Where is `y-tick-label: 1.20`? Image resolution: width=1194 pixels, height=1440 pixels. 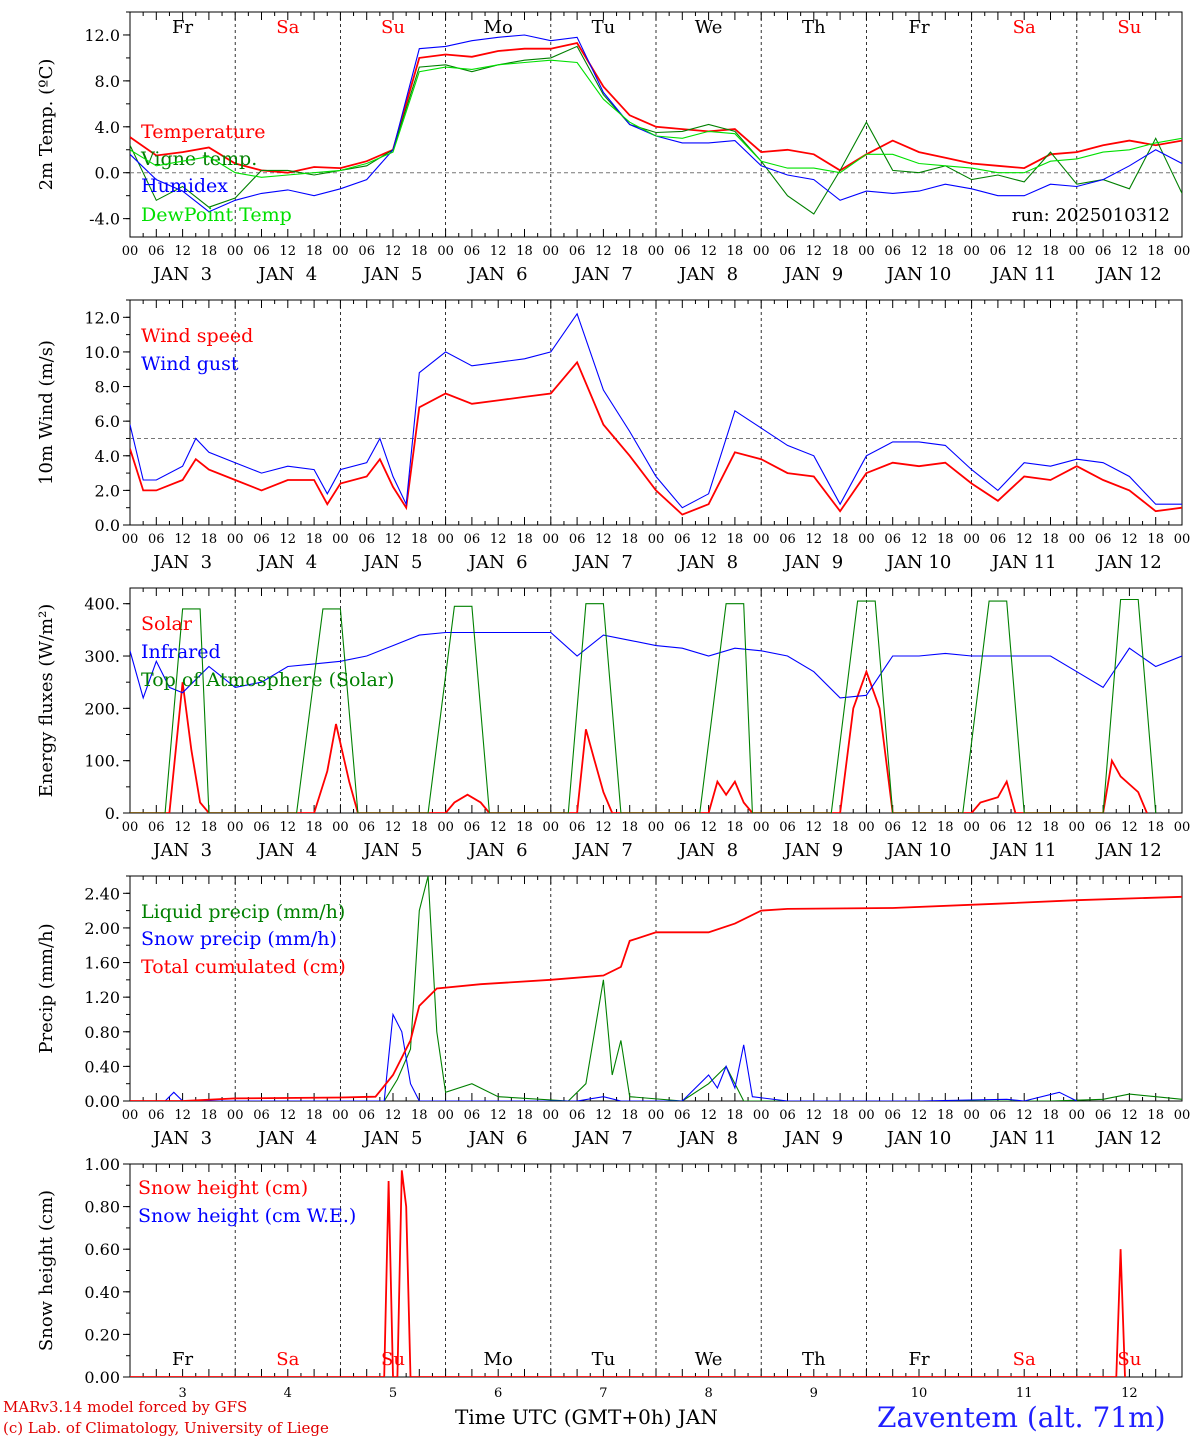
y-tick-label: 1.20 is located at coordinates (102, 997).